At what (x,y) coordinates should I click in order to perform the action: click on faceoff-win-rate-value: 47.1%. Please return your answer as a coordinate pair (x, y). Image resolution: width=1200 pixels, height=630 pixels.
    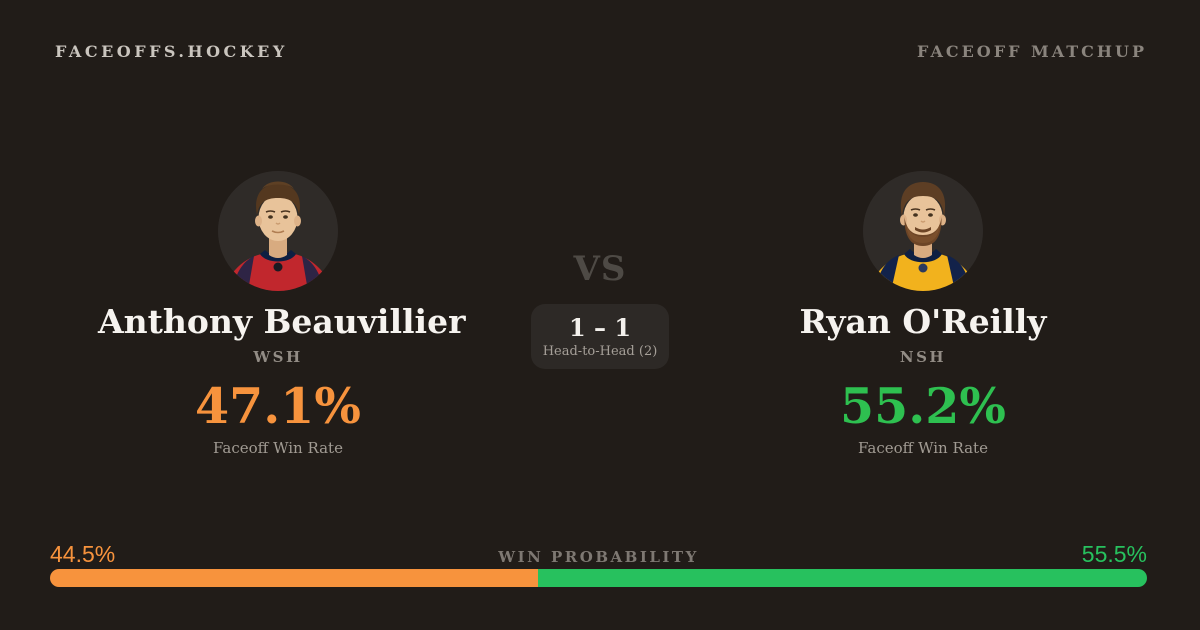
    Looking at the image, I should click on (278, 406).